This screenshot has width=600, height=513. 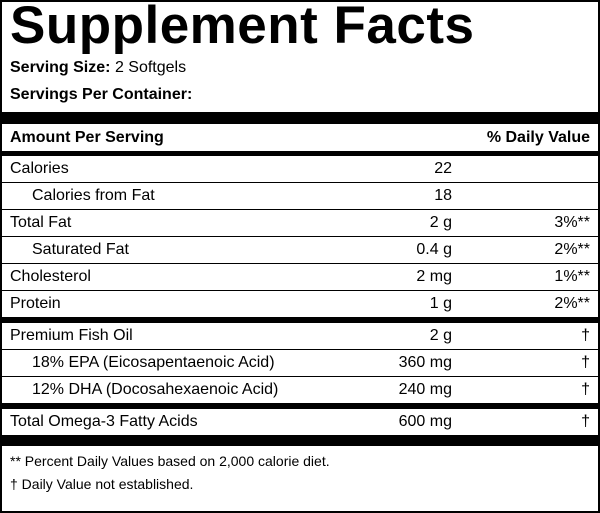 I want to click on serving-size: Serving Size: 2 Softgels, so click(x=300, y=67).